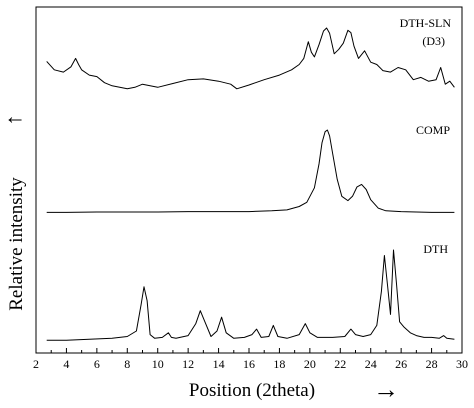  What do you see at coordinates (433, 41) in the screenshot?
I see `series-label-dth-sln-sub: (D3)` at bounding box center [433, 41].